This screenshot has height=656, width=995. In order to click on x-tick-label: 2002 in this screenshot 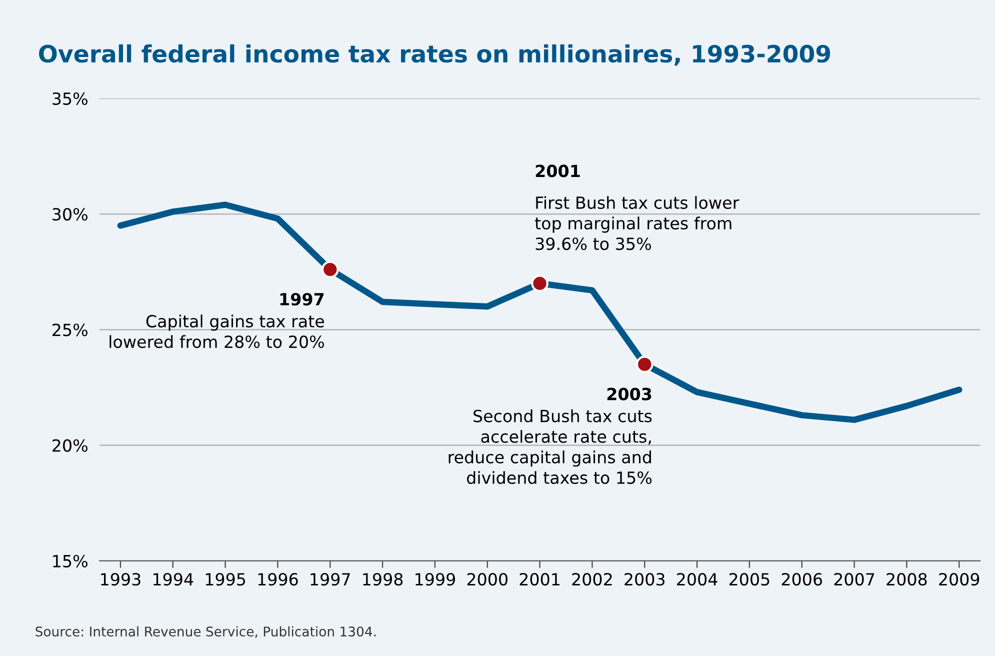, I will do `click(592, 579)`.